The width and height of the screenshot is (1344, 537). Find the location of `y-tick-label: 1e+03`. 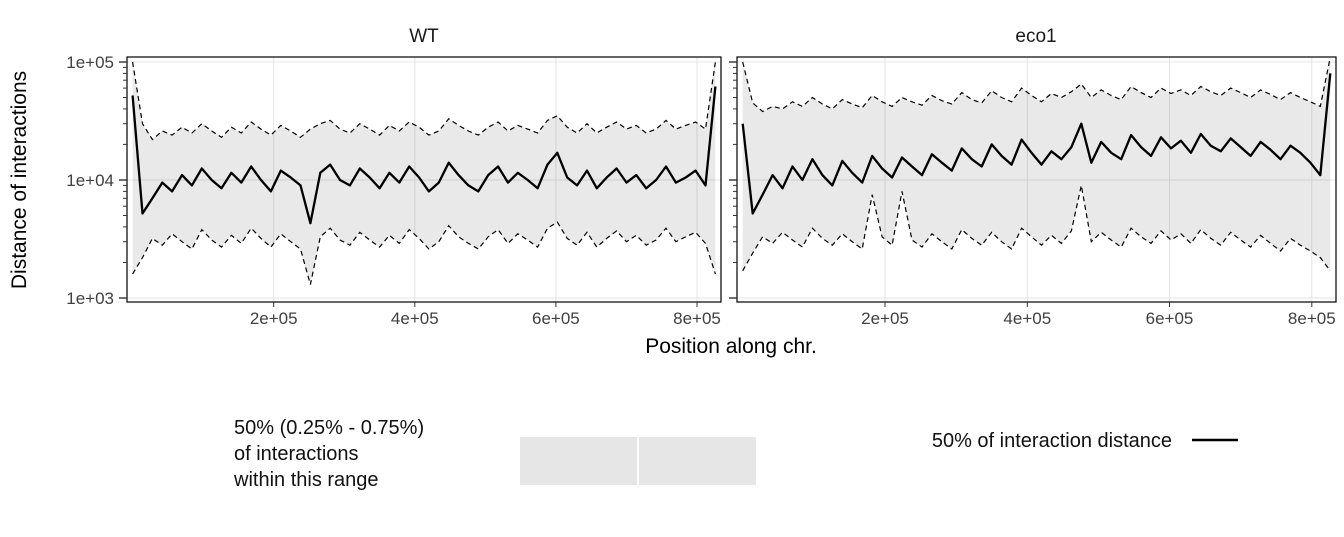

y-tick-label: 1e+03 is located at coordinates (90, 298).